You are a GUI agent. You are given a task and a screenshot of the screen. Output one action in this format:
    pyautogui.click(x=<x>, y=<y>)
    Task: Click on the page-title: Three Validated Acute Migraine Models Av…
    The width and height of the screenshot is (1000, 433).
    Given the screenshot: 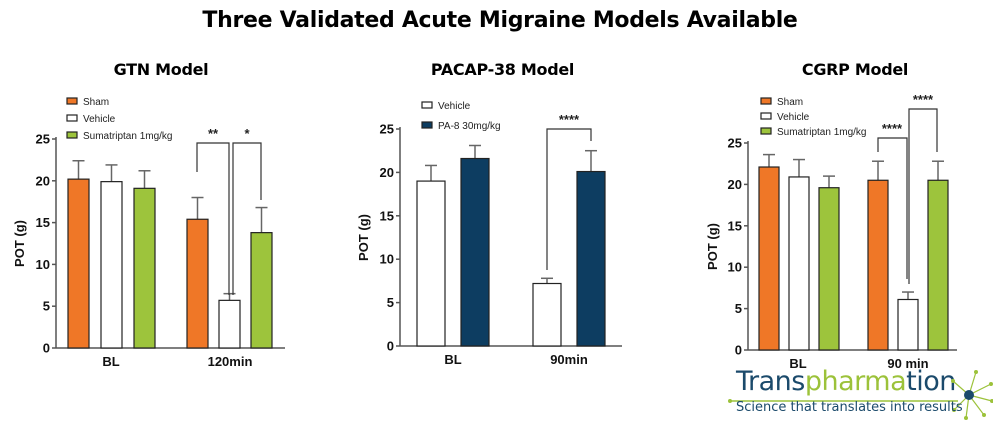 What is the action you would take?
    pyautogui.click(x=500, y=20)
    